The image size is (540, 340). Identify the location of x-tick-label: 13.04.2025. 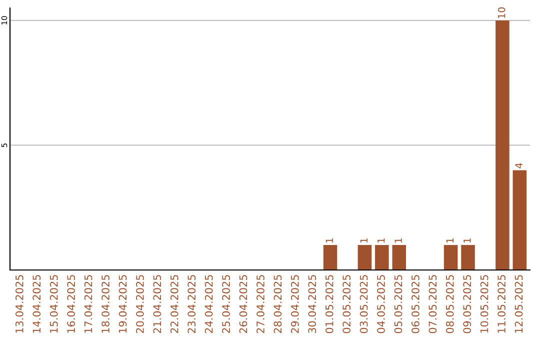
(19, 304).